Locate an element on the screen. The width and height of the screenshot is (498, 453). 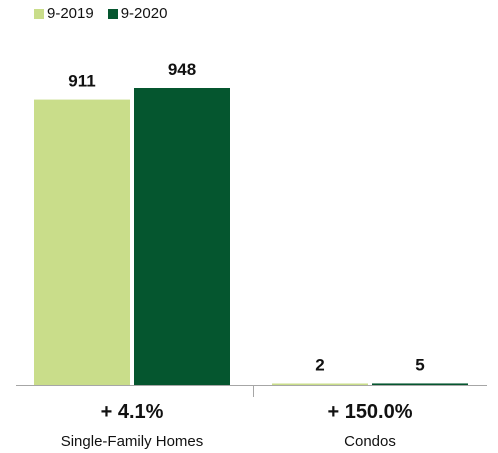
bar-single-family-9-2020 is located at coordinates (182, 236).